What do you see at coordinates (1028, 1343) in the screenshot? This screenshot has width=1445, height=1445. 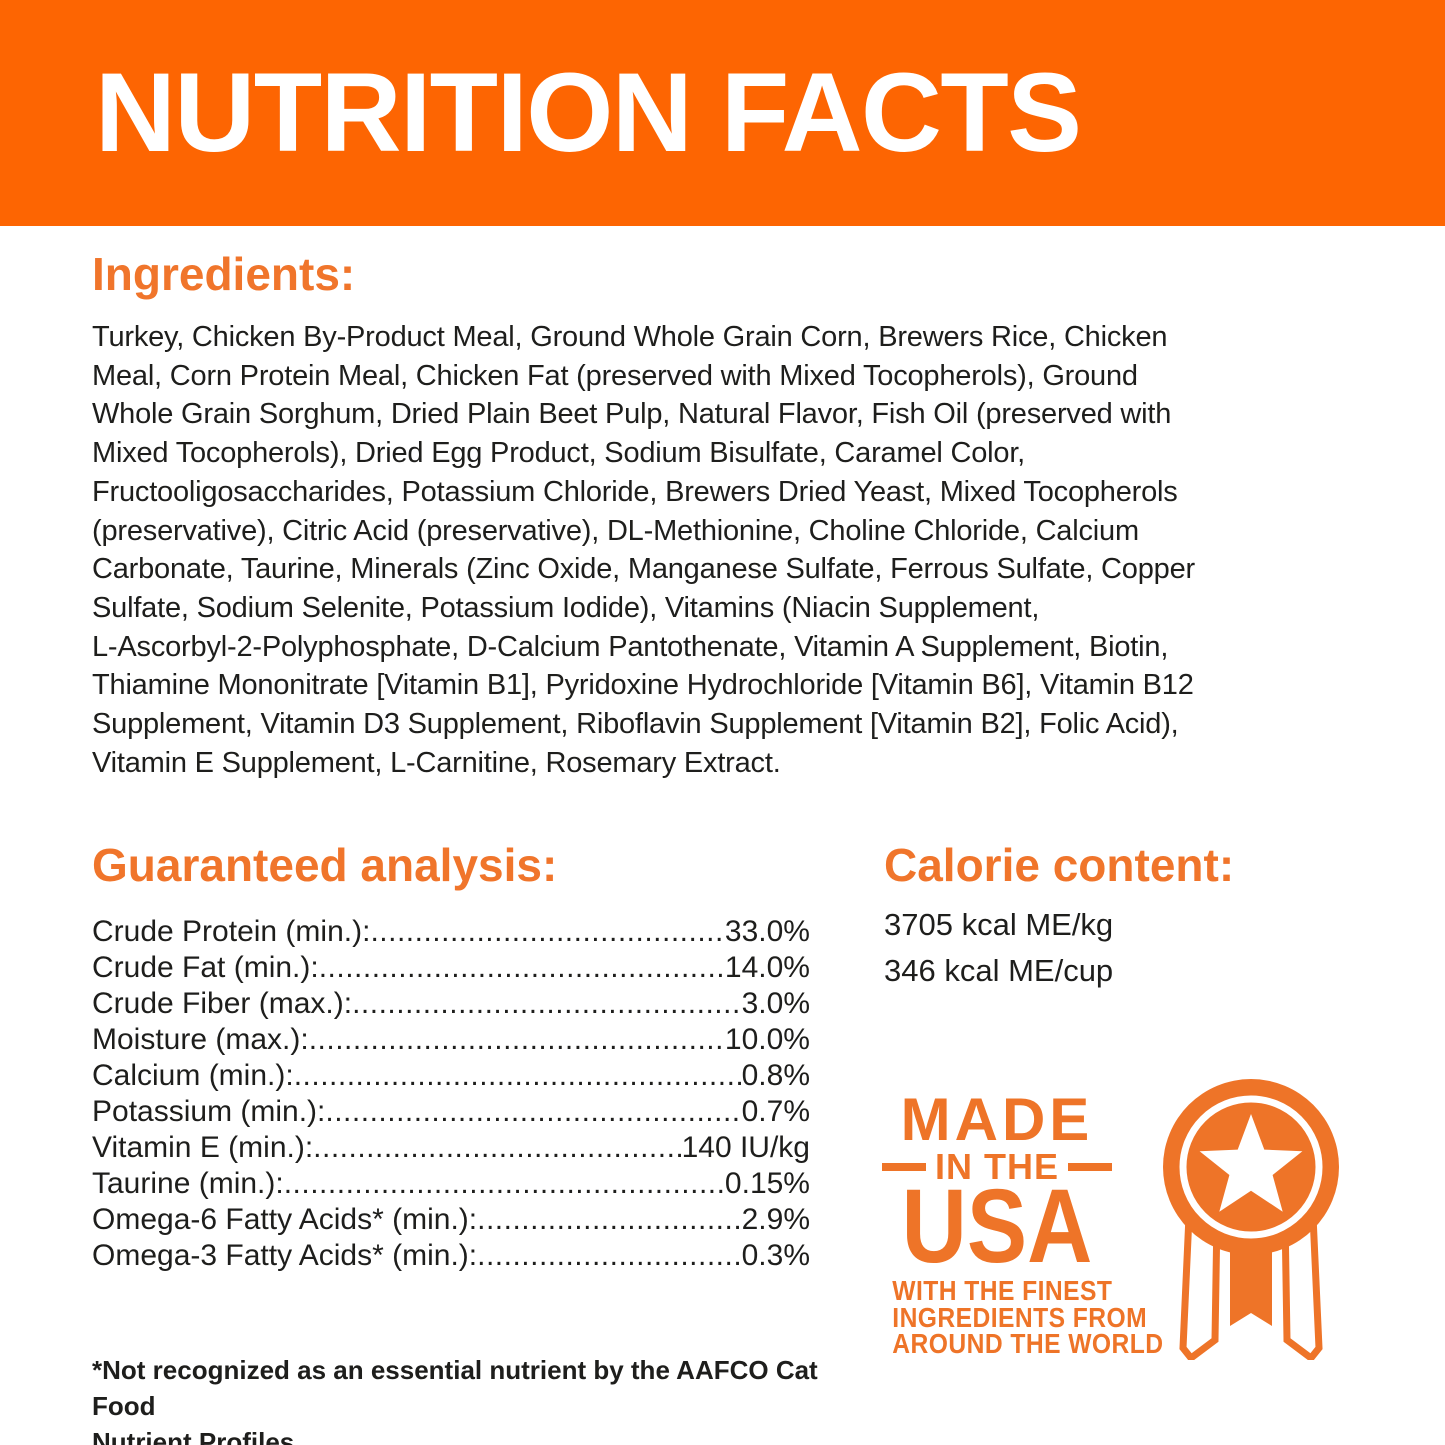 I see `usa-subtext-line: AROUND THE WORLD` at bounding box center [1028, 1343].